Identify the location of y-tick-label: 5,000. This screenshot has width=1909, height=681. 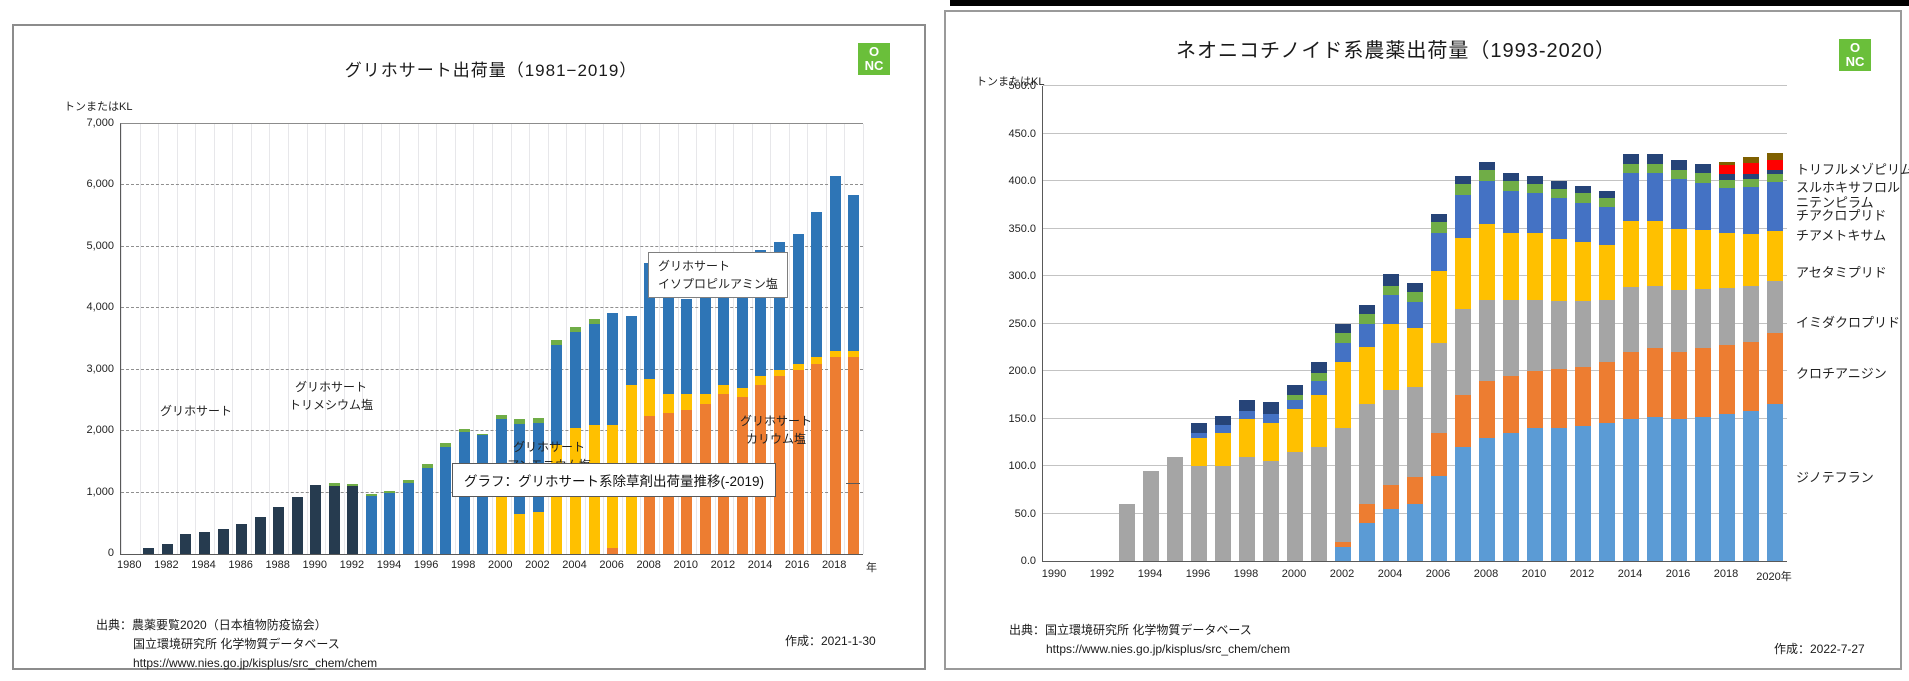
(100, 245).